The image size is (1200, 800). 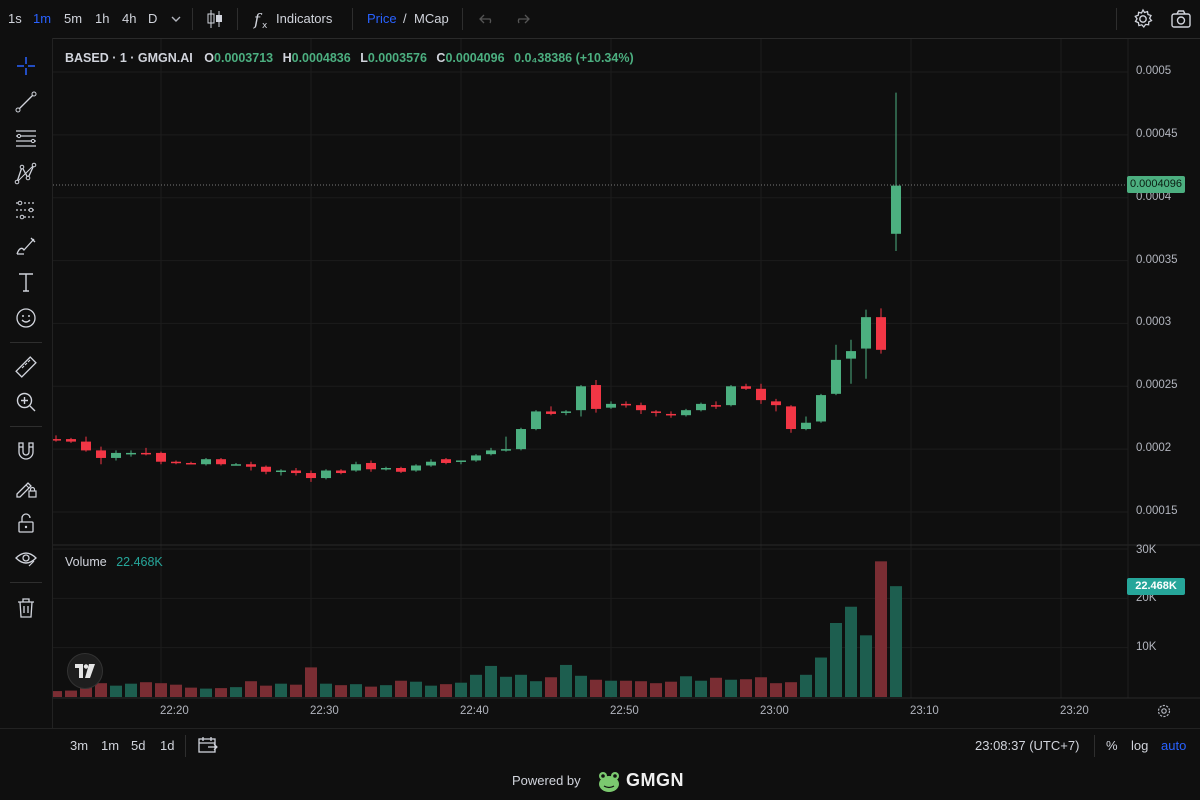 I want to click on candlestick-icon, so click(x=215, y=18).